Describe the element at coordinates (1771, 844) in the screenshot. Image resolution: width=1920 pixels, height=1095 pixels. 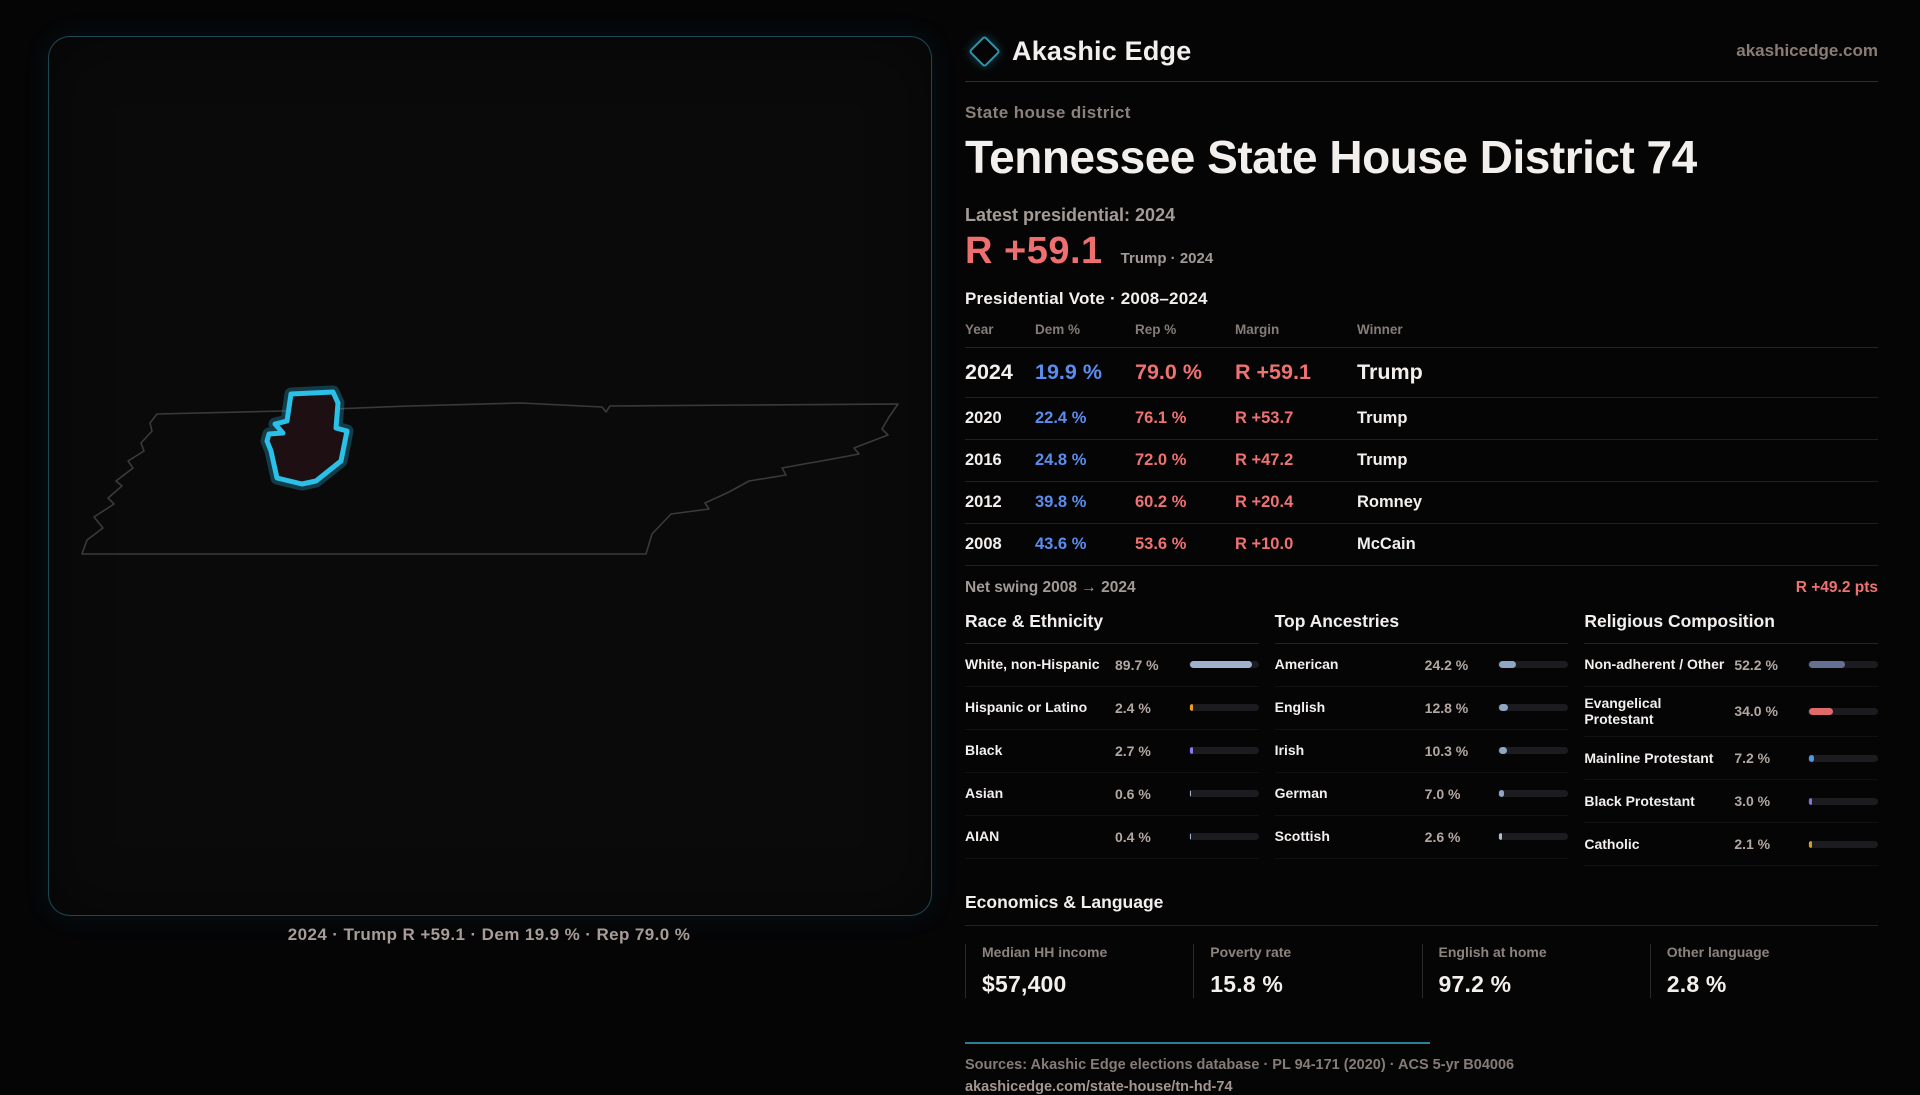
I see `demo-value: 2.1 %` at that location.